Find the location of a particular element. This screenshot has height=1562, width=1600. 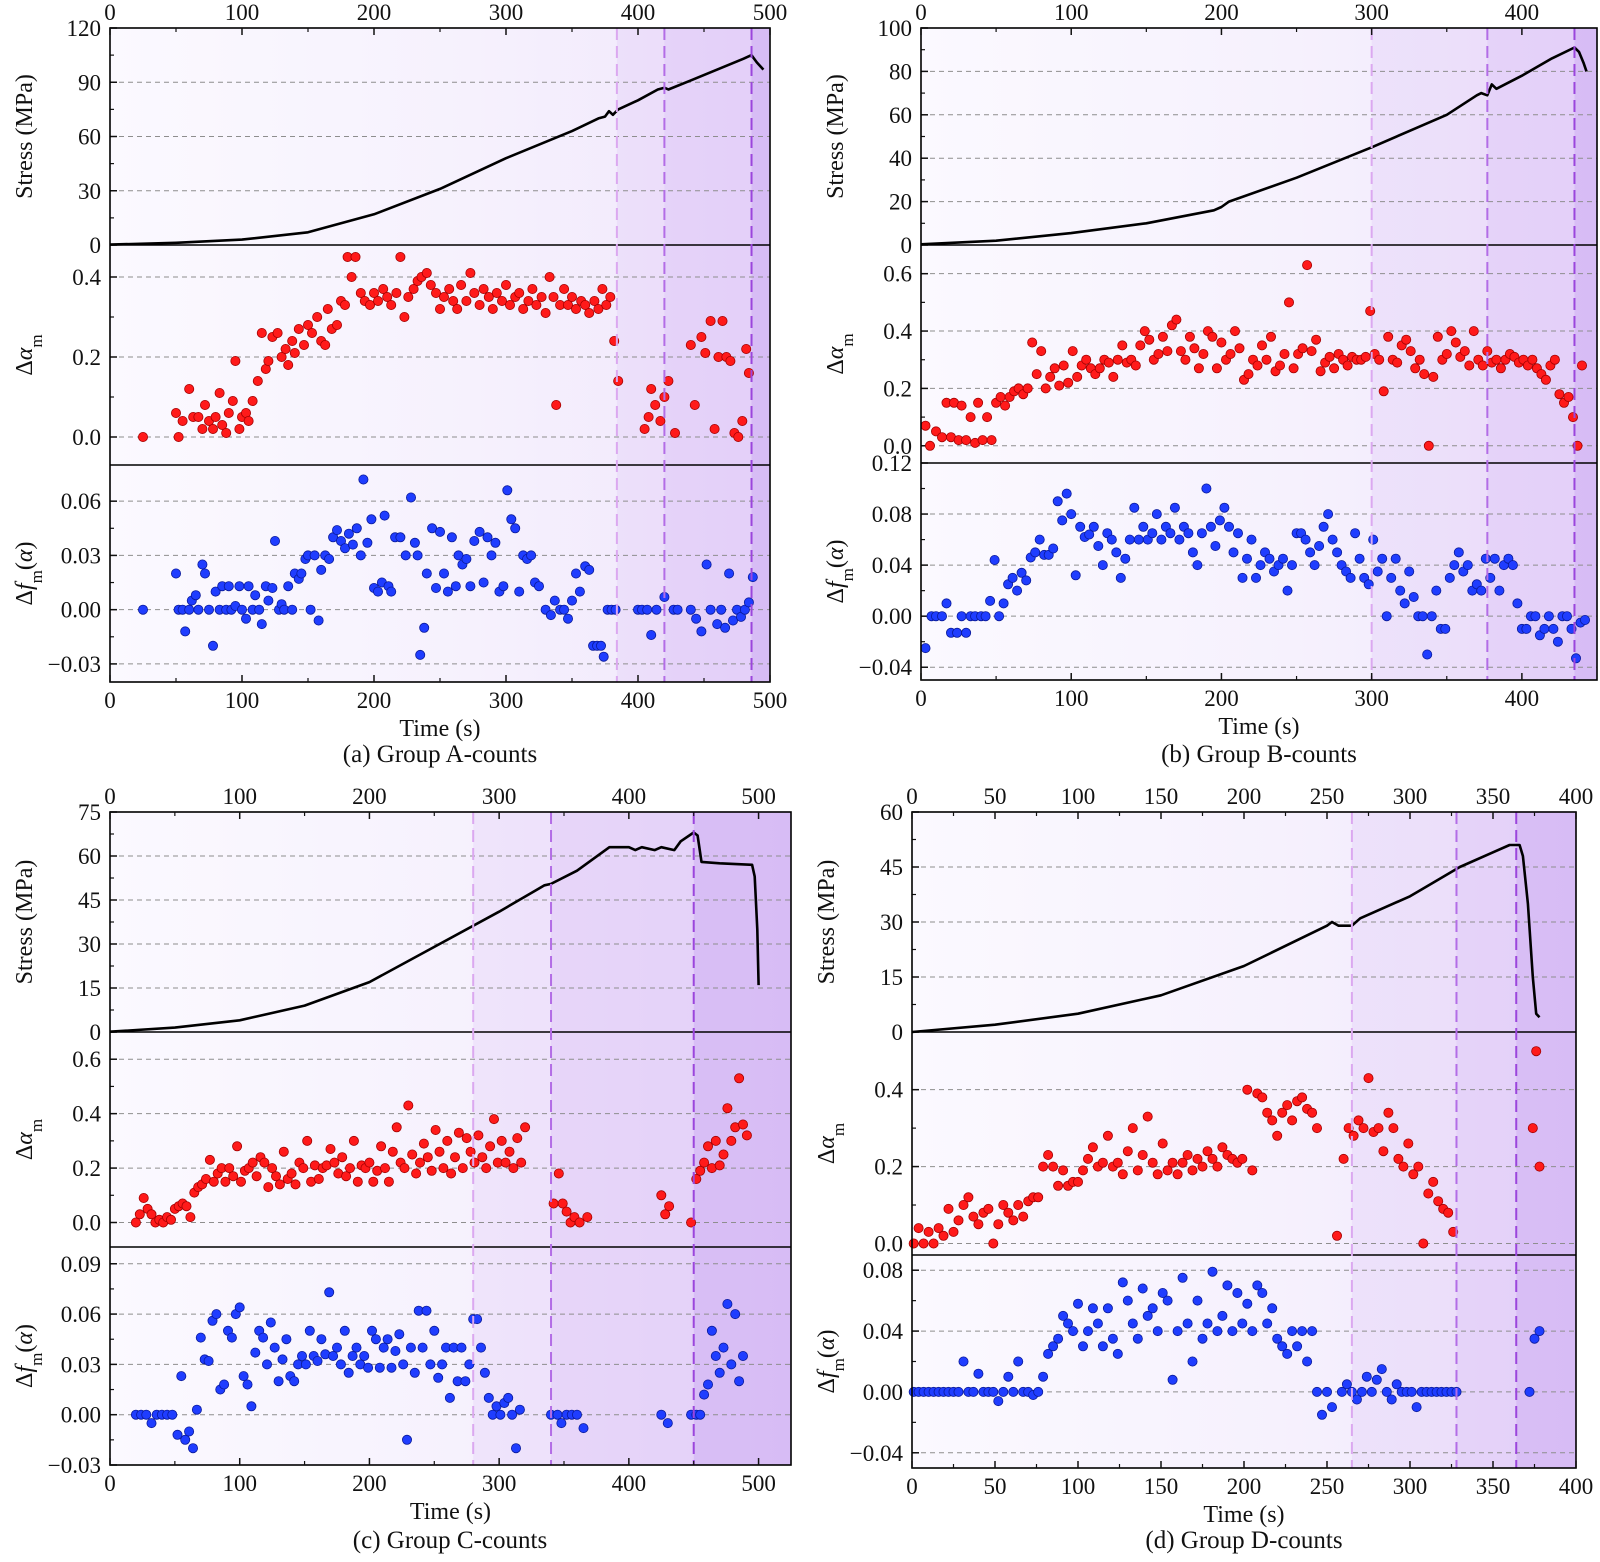

x-tick-label-top: 150 is located at coordinates (1161, 796).